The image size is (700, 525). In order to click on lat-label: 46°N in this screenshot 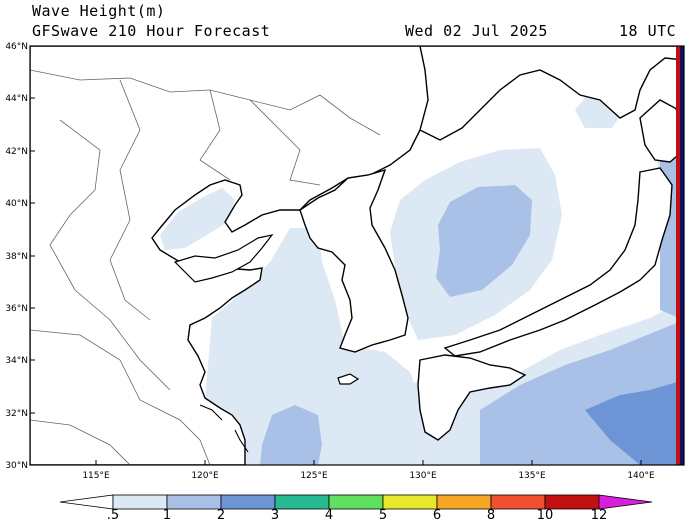, I will do `click(16, 47)`.